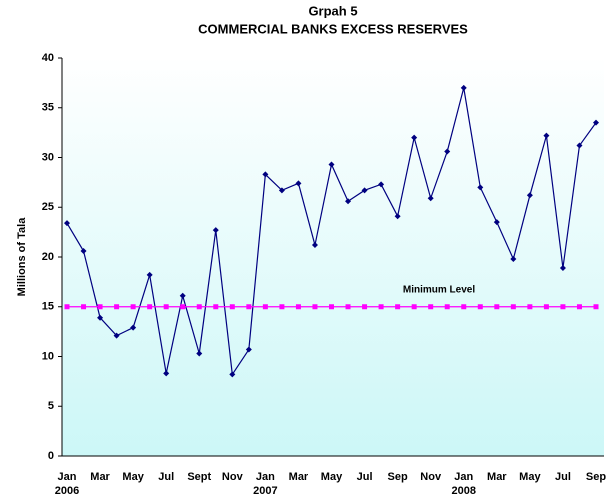 Image resolution: width=616 pixels, height=502 pixels. Describe the element at coordinates (51, 406) in the screenshot. I see `y-tick-label: 5` at that location.